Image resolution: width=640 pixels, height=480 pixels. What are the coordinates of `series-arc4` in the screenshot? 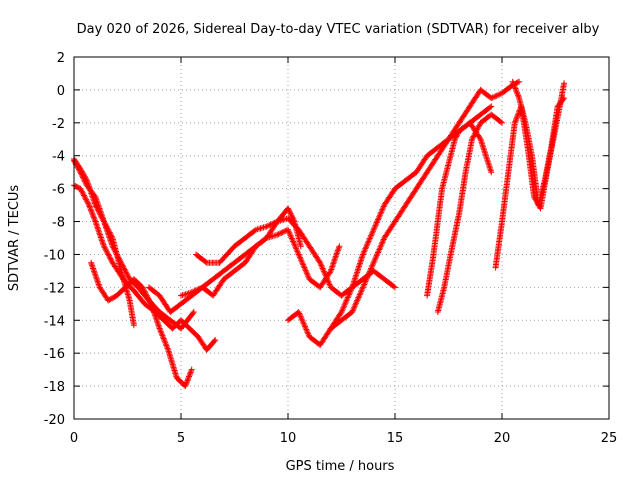 It's located at (141, 324).